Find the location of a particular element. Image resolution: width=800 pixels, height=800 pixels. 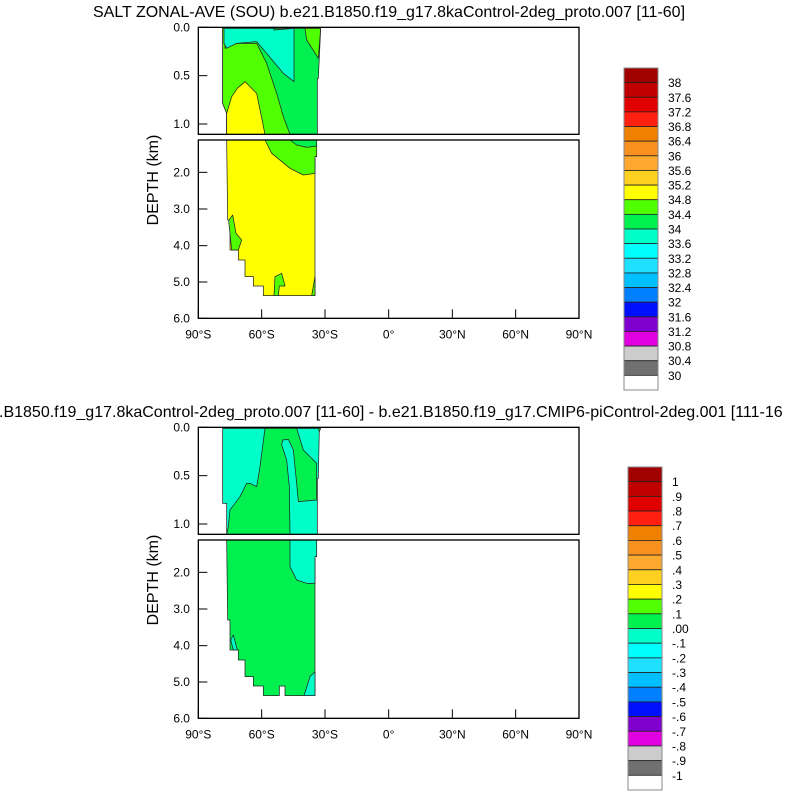

colorbar-label: -.3 is located at coordinates (679, 673).